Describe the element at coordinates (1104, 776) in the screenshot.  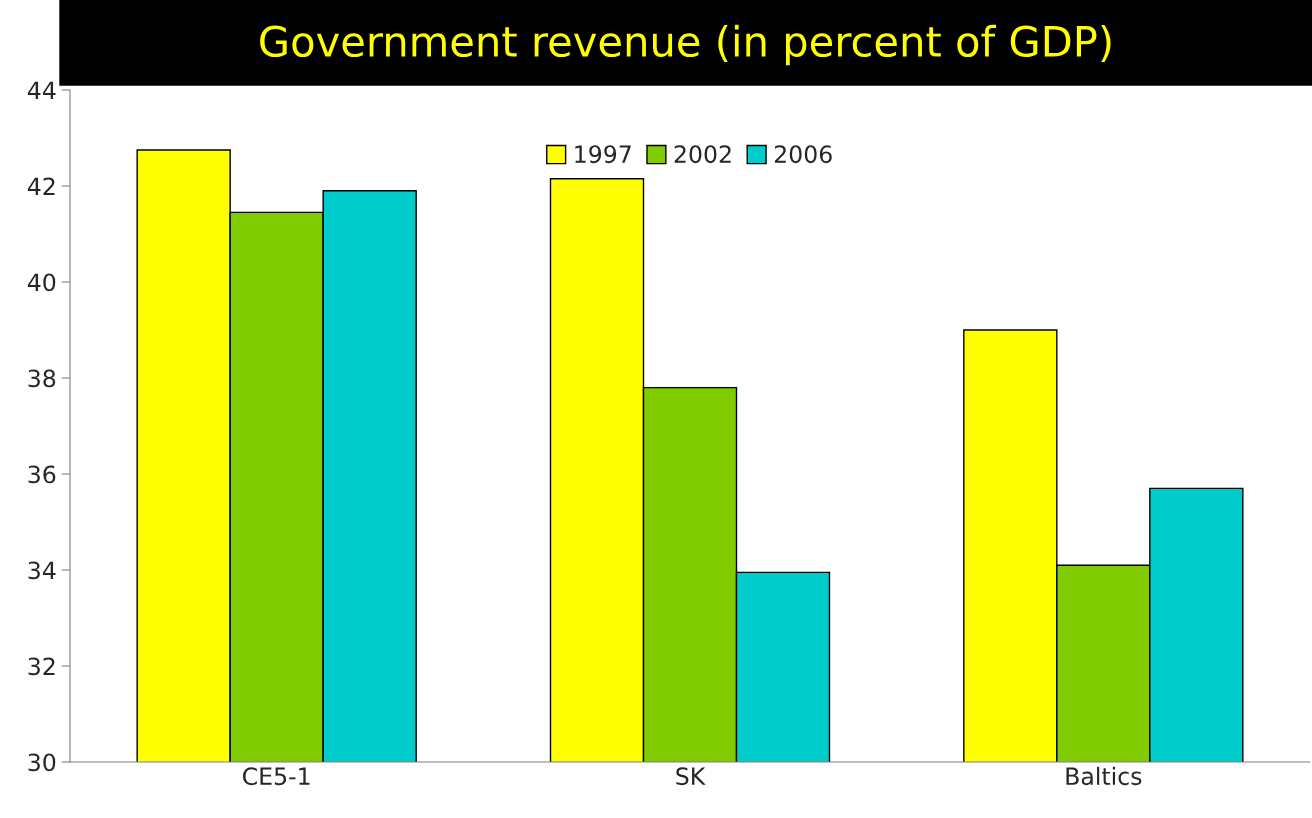
I see `x-tick-label: Baltics` at that location.